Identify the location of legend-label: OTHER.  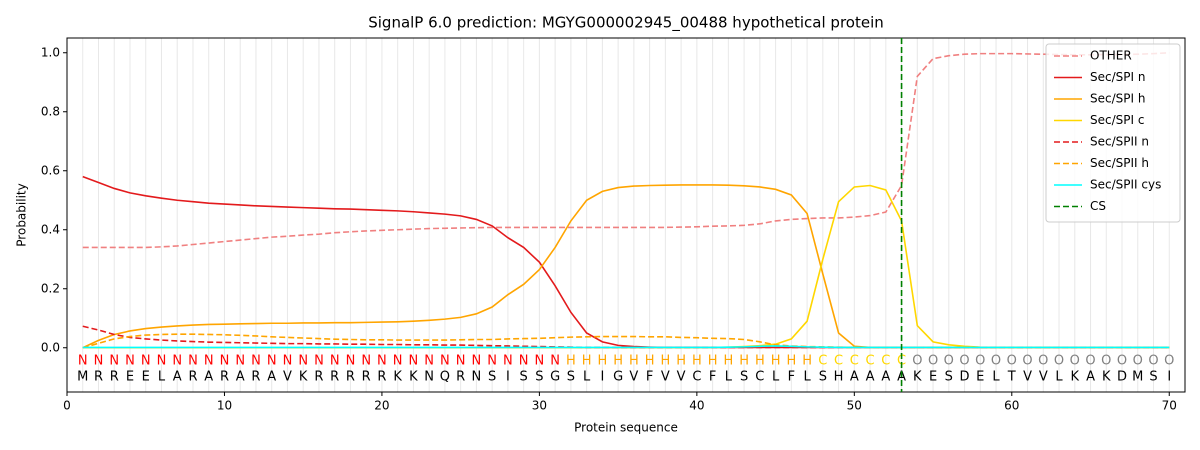
(1111, 56).